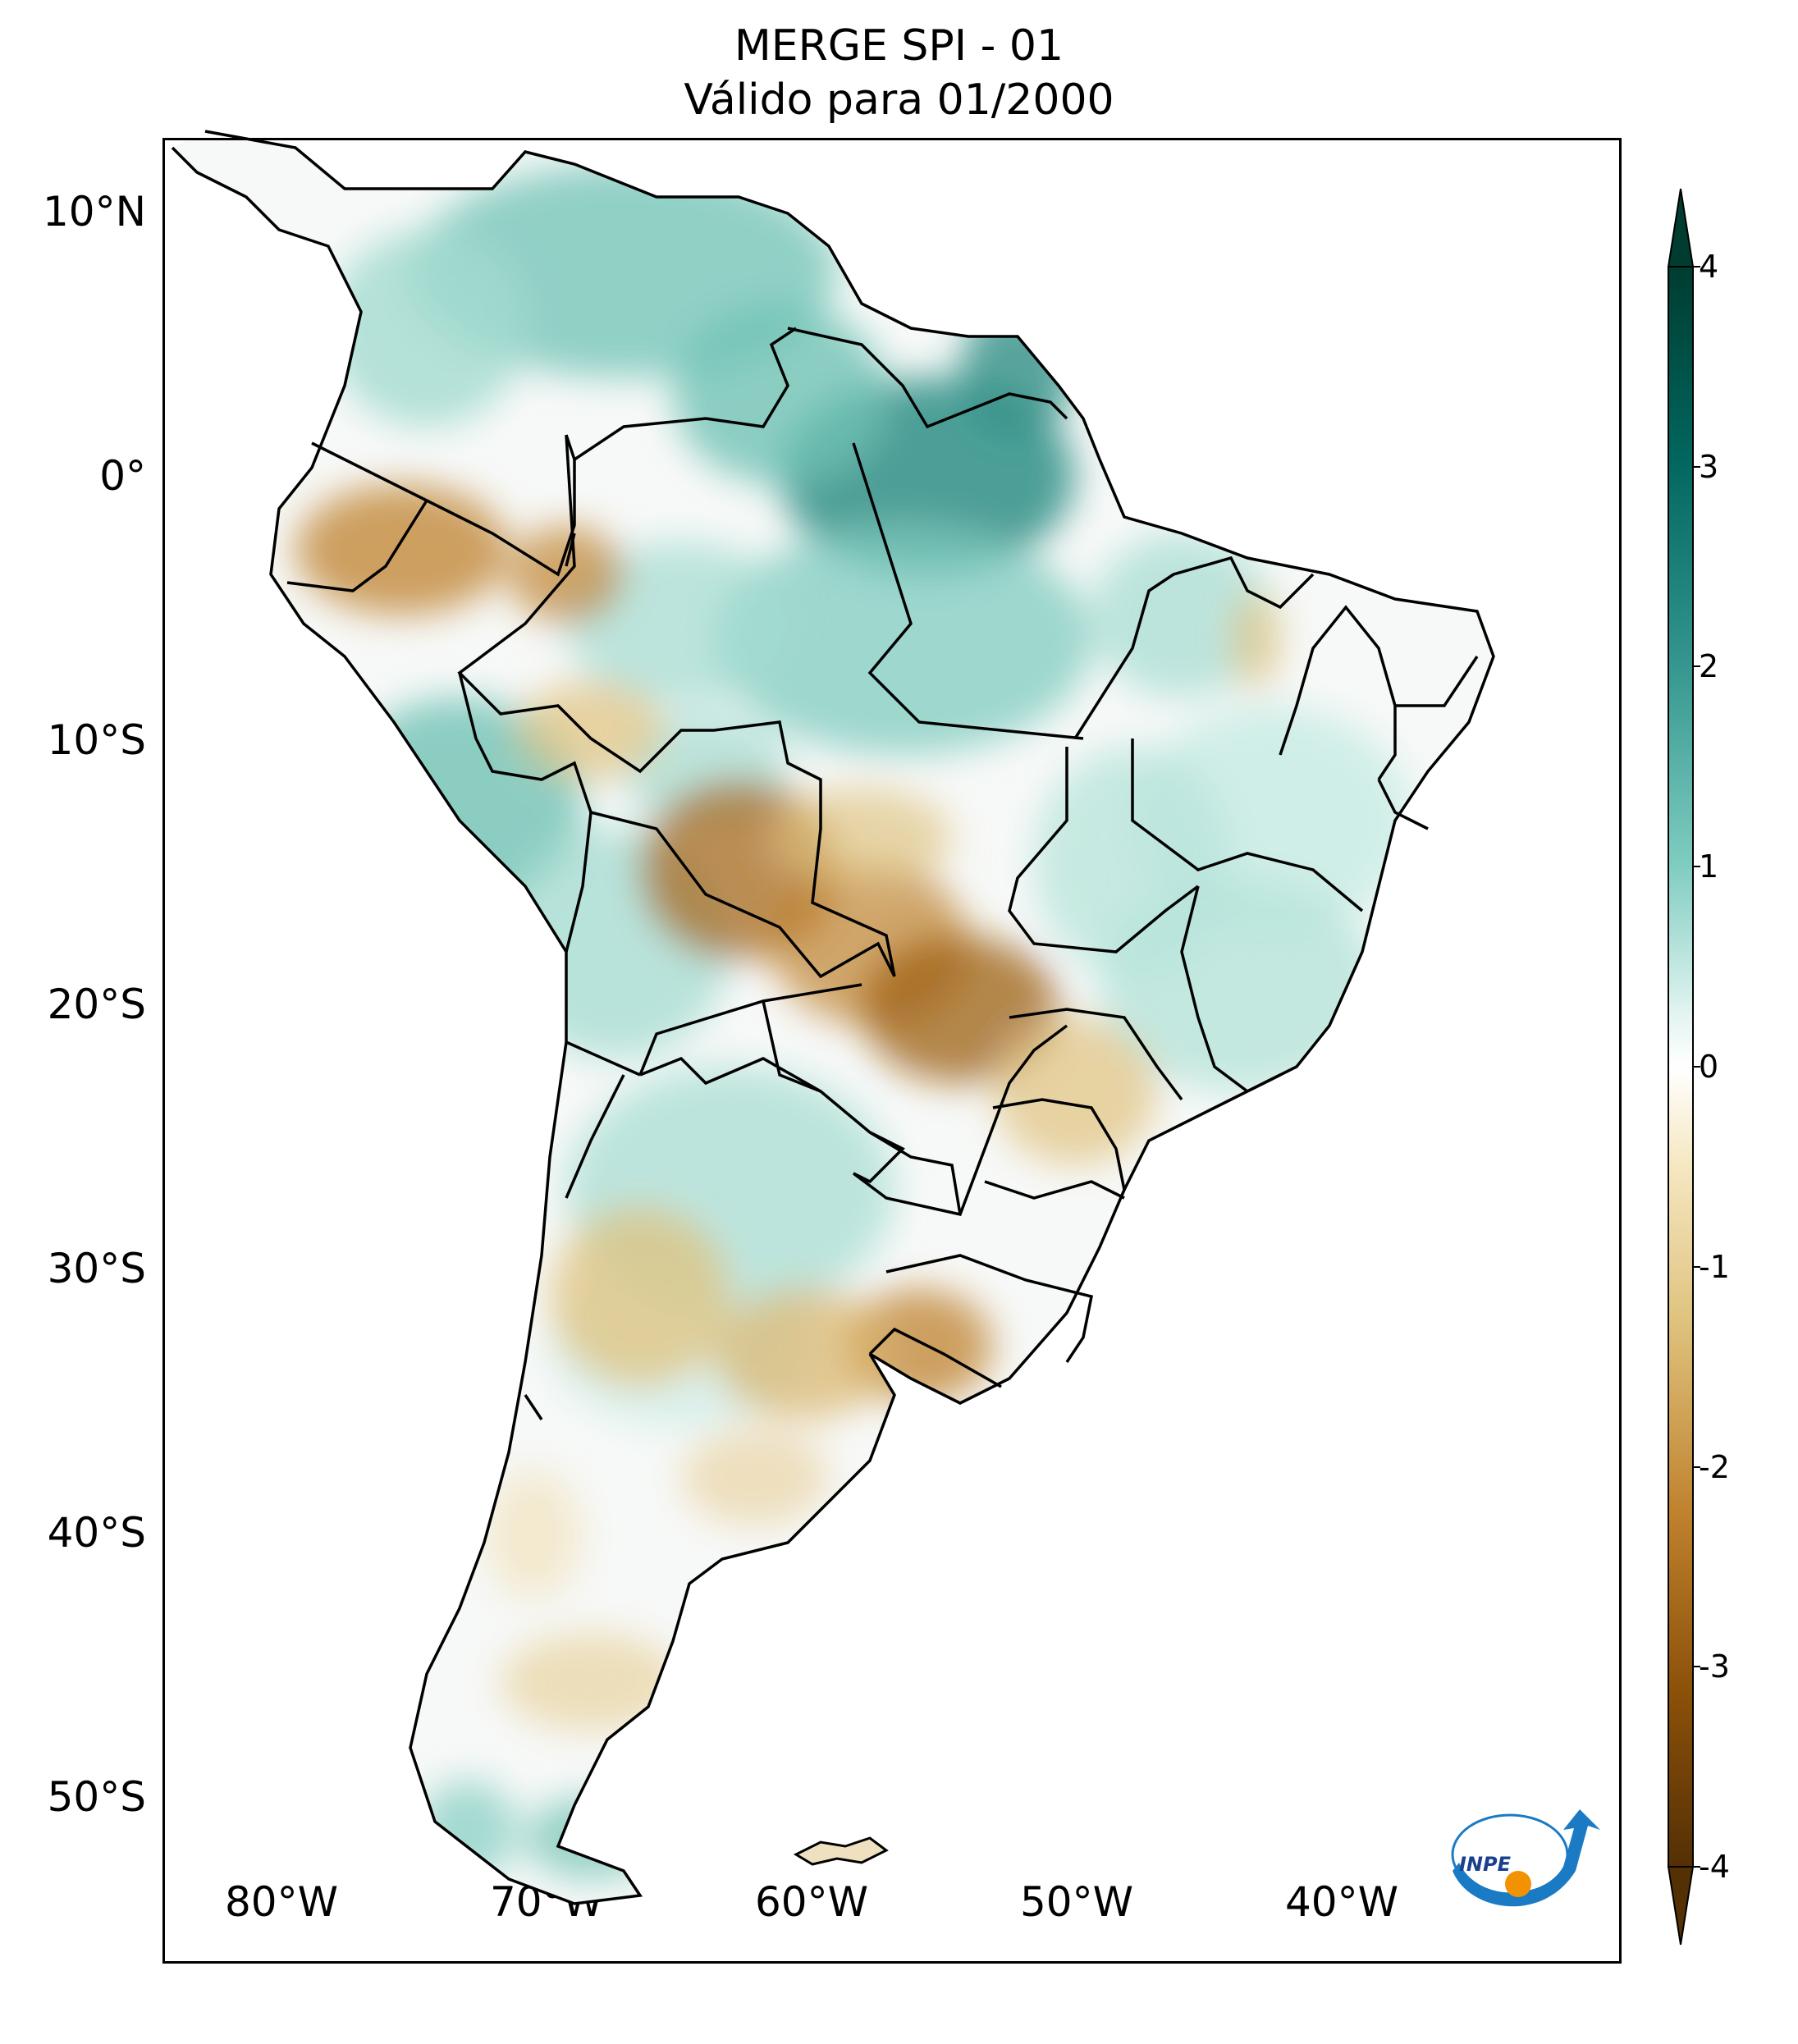 The image size is (1798, 2044). Describe the element at coordinates (94, 212) in the screenshot. I see `lat-tick-label: 10°N` at that location.